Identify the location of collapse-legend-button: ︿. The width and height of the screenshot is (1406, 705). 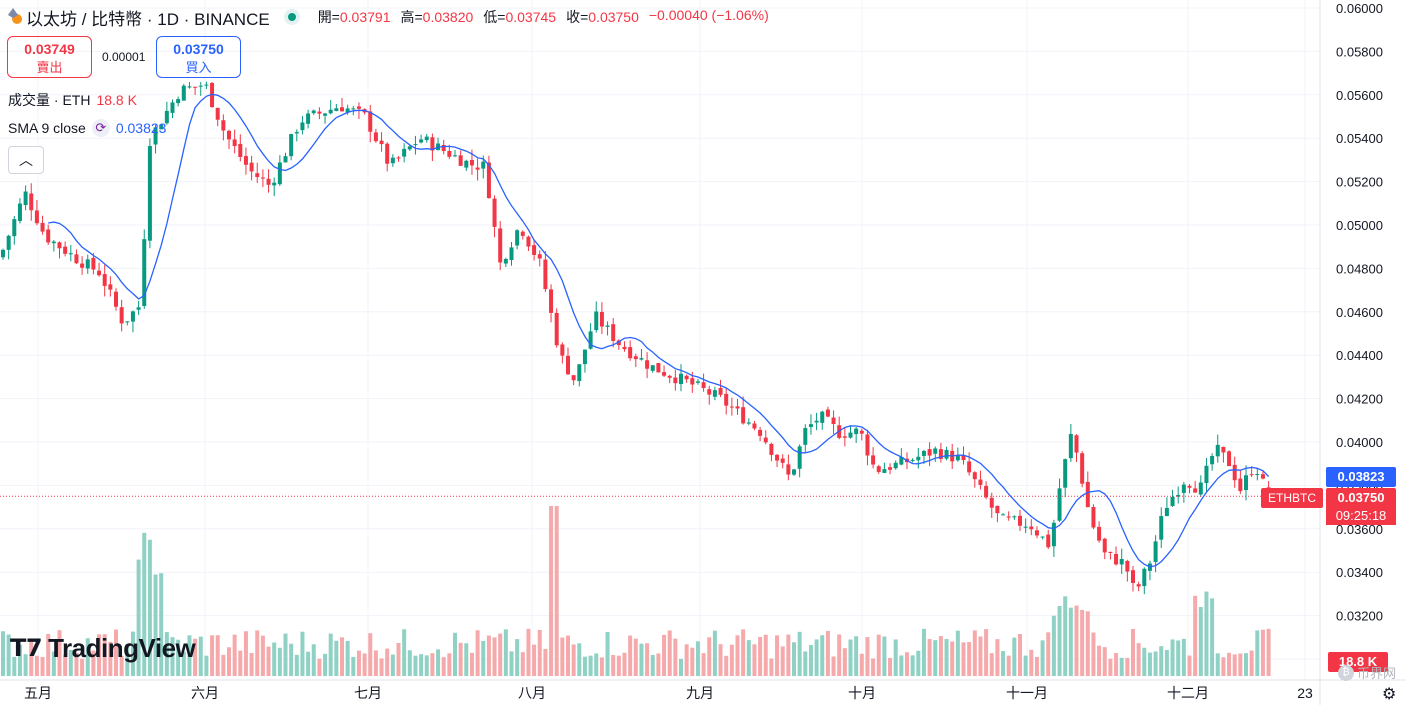
(26, 160).